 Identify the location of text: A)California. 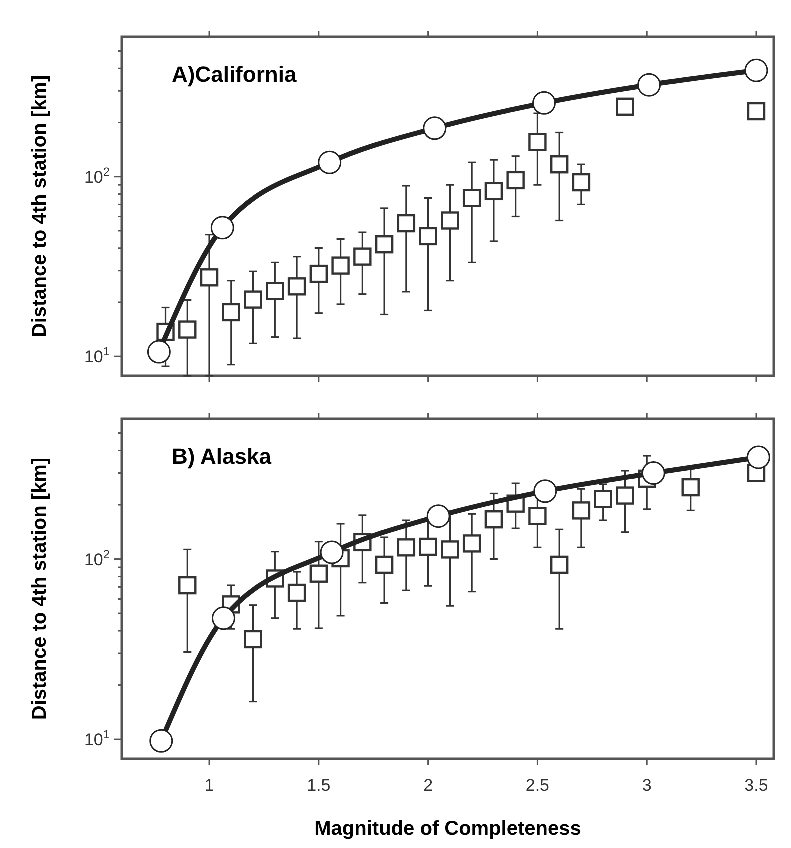
(235, 74).